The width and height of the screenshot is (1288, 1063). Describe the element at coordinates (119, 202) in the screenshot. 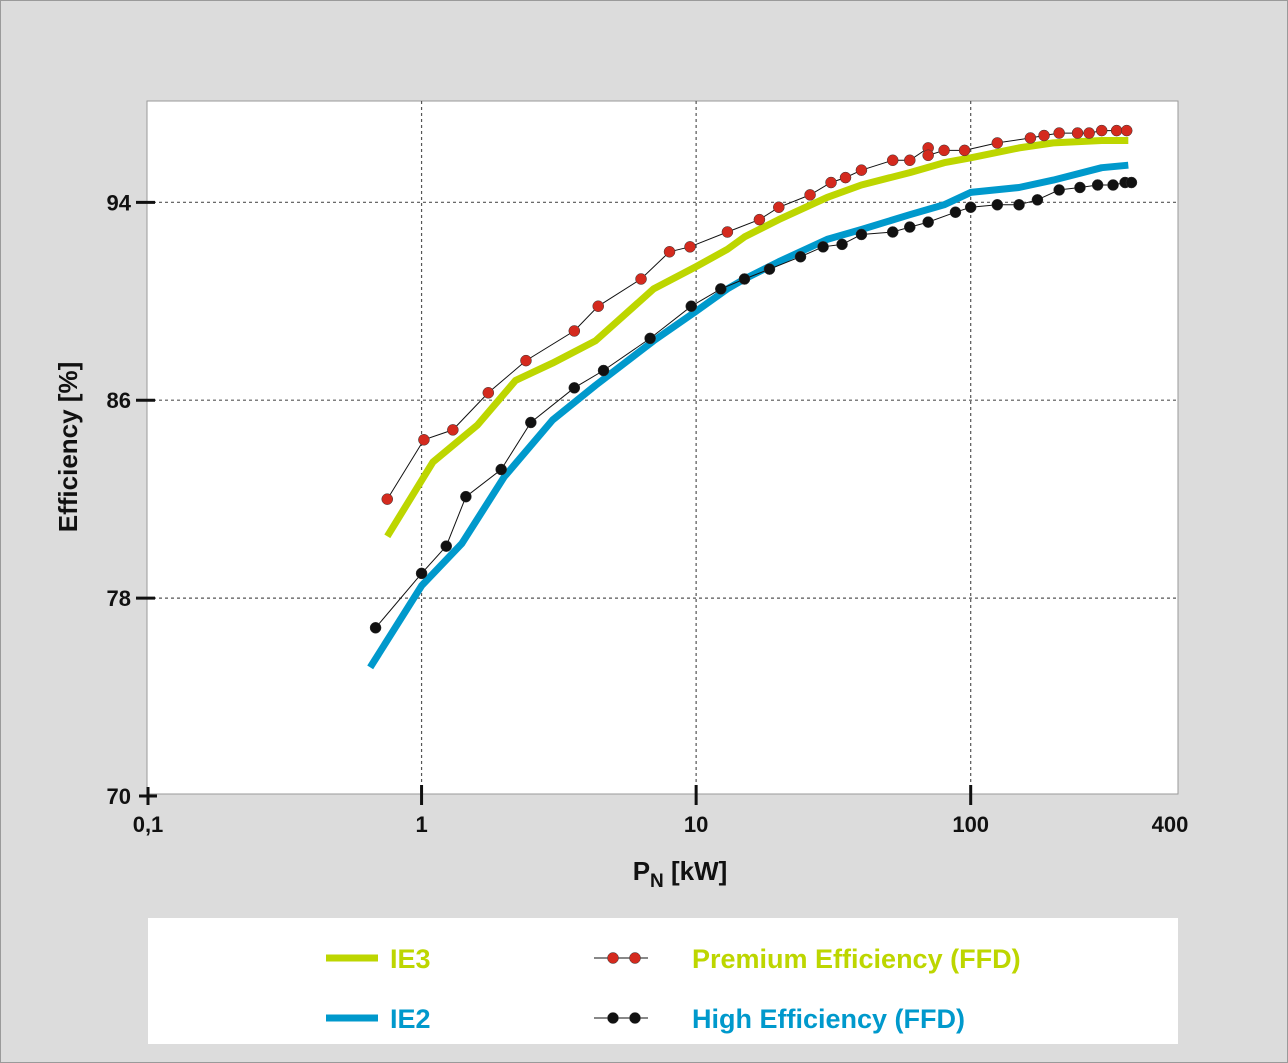

I see `y-tick-label: 94` at that location.